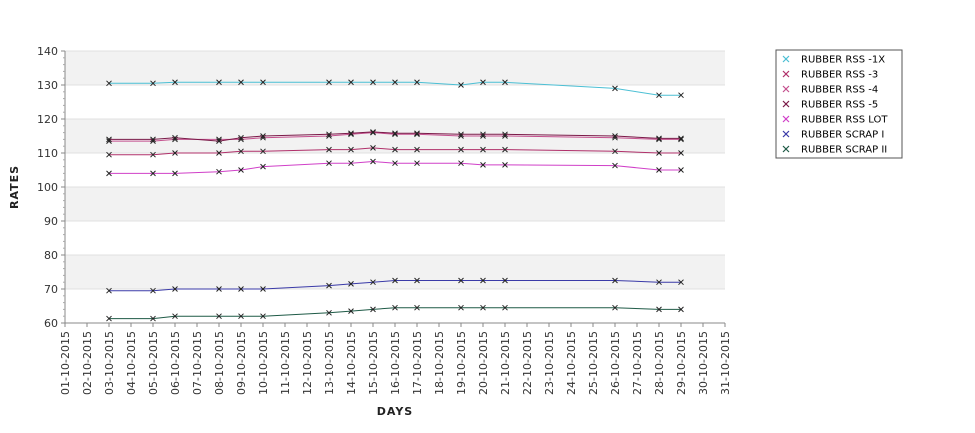 The height and width of the screenshot is (433, 975). I want to click on legend-label: RUBBER RSS -3, so click(839, 75).